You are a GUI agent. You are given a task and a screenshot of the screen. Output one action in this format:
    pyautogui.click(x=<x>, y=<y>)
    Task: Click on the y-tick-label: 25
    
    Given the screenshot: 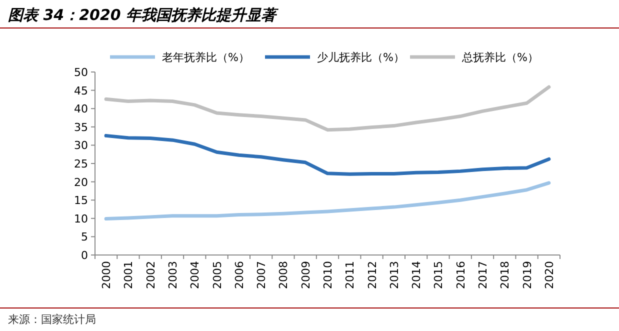 What is the action you would take?
    pyautogui.click(x=81, y=164)
    